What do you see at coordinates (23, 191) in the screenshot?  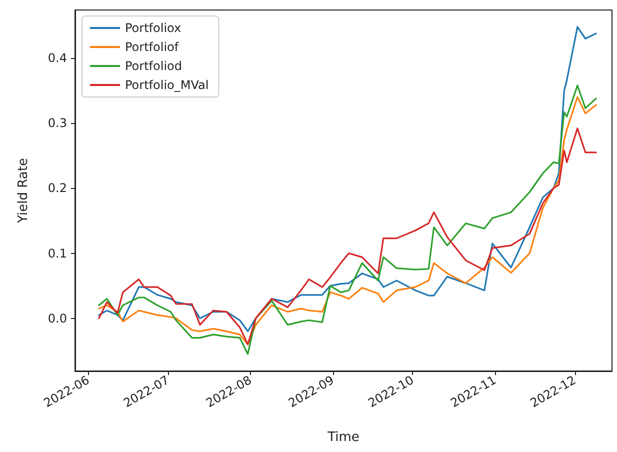 I see `y-axis-title: Yield Rate` at bounding box center [23, 191].